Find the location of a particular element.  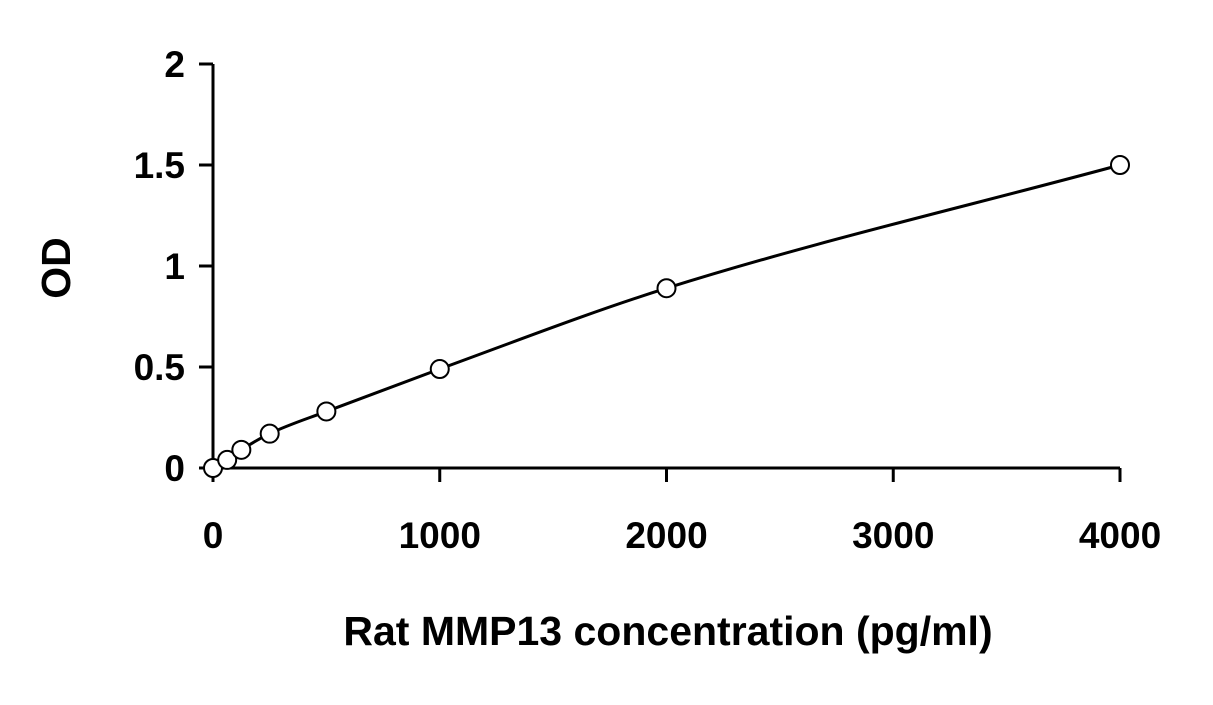

x-tick-label: 4000 is located at coordinates (1120, 535).